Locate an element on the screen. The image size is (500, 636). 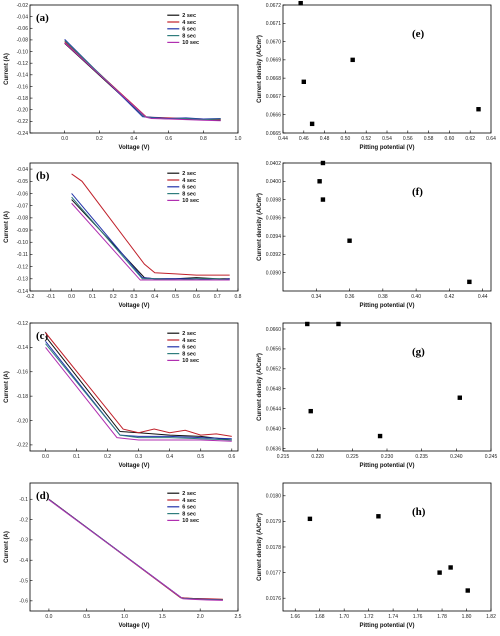
x-tick-label: 1.80 is located at coordinates (467, 617).